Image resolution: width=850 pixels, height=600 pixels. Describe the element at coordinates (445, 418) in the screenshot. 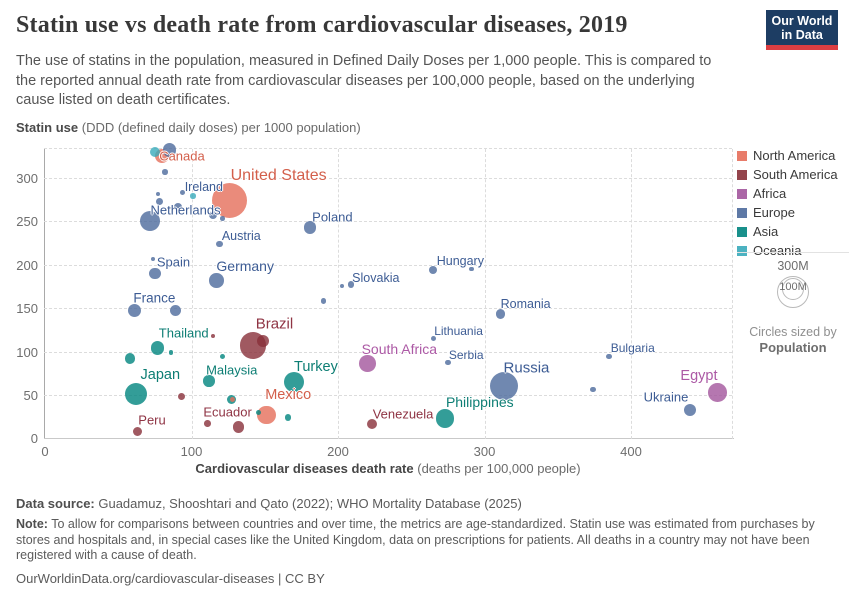

I see `data-point-philippines` at that location.